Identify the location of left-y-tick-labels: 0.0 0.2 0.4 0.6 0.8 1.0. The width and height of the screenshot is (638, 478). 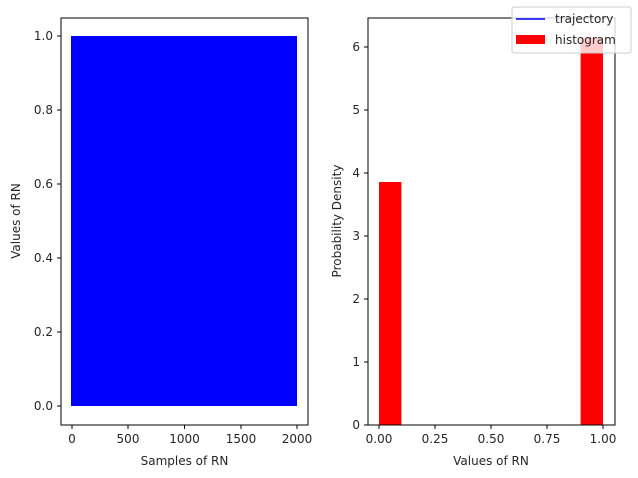
(43, 221).